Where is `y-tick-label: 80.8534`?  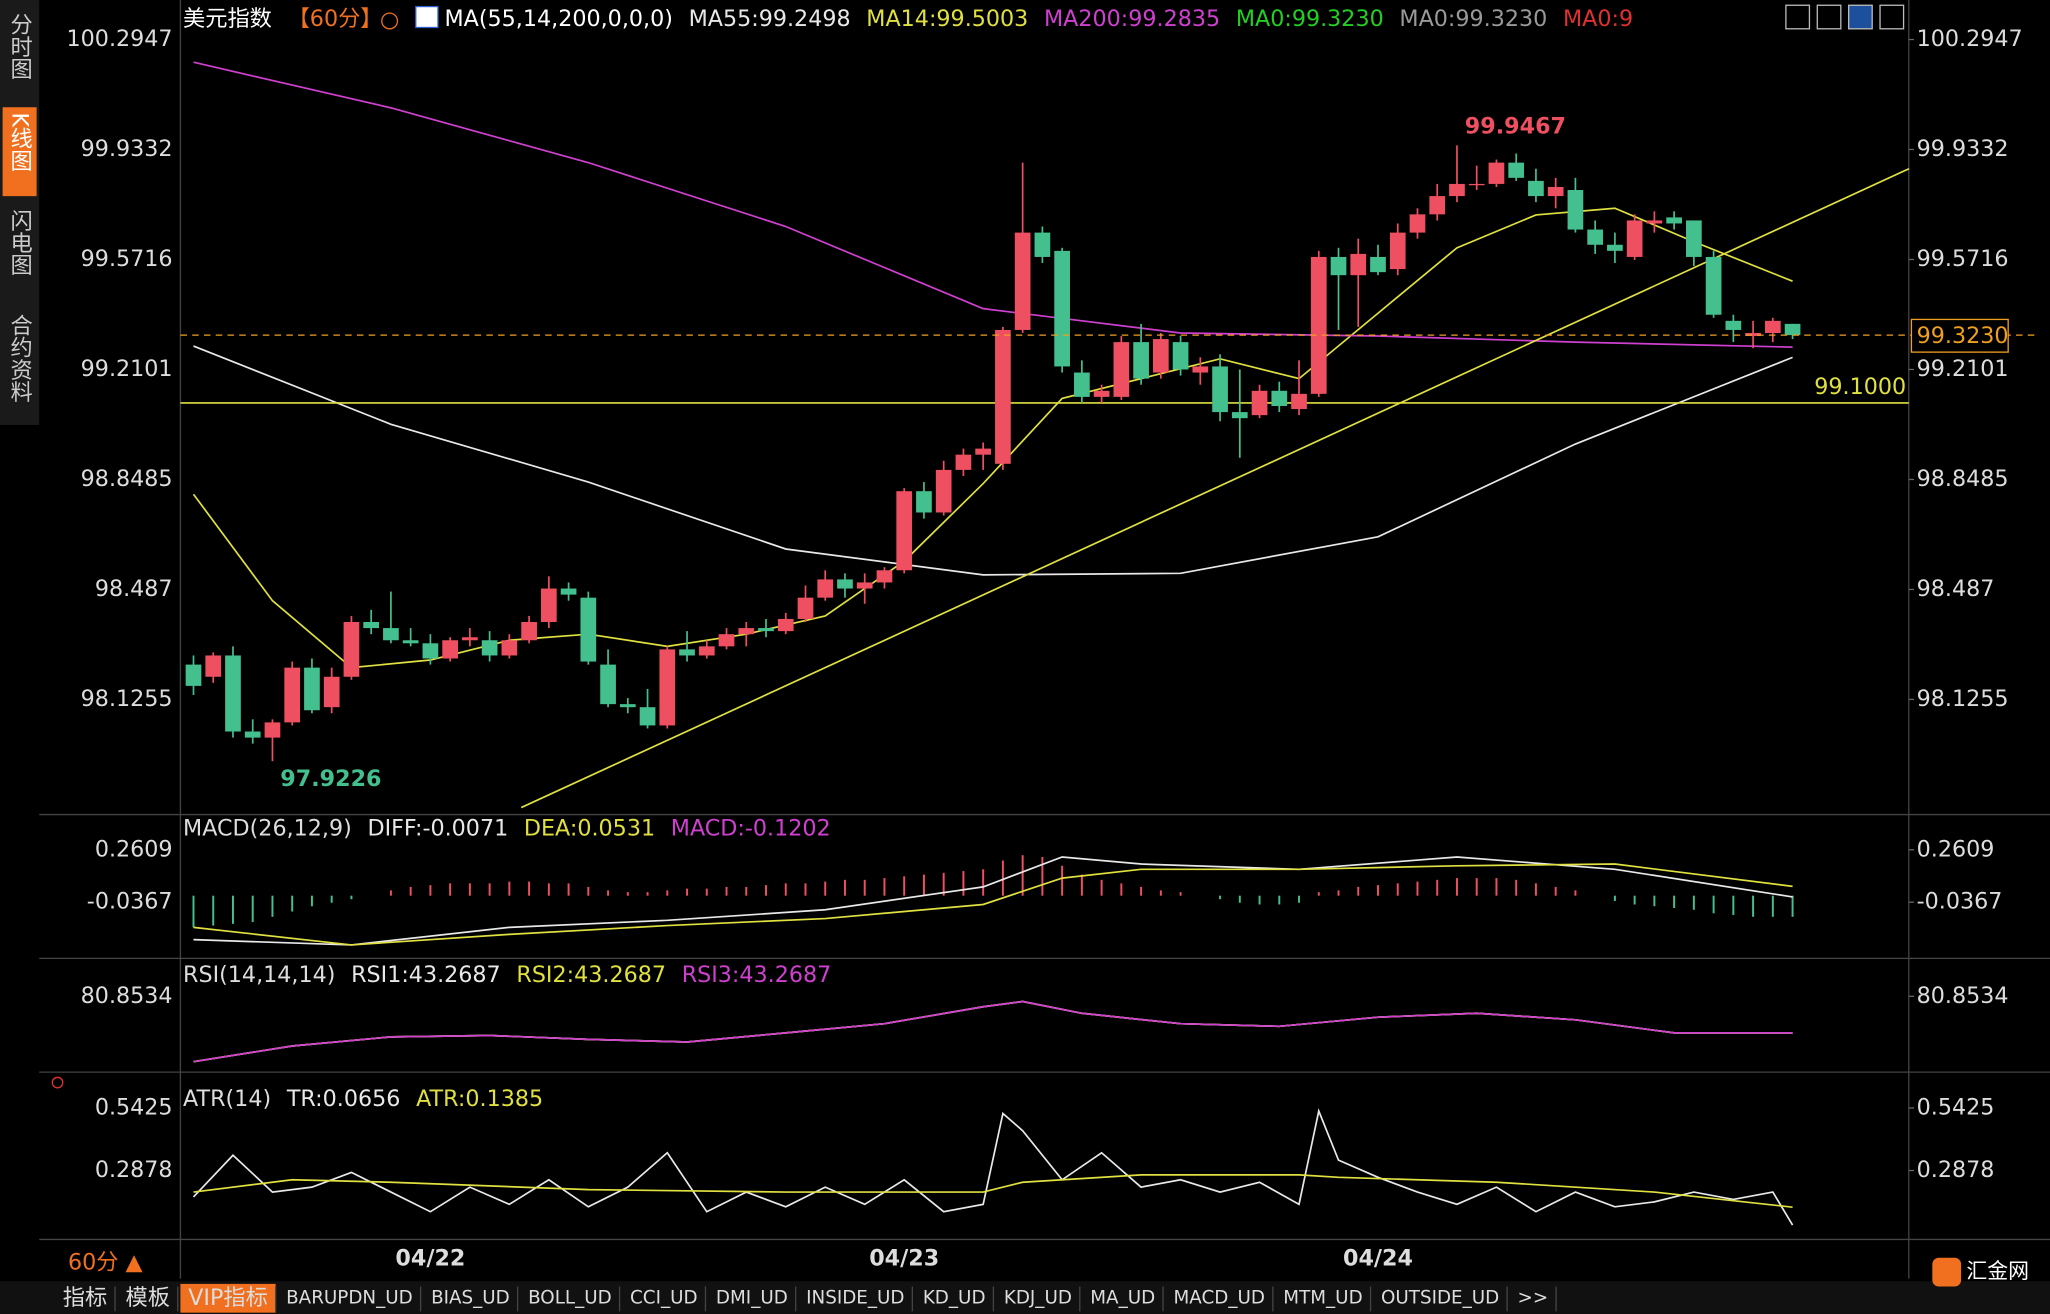 y-tick-label: 80.8534 is located at coordinates (127, 996).